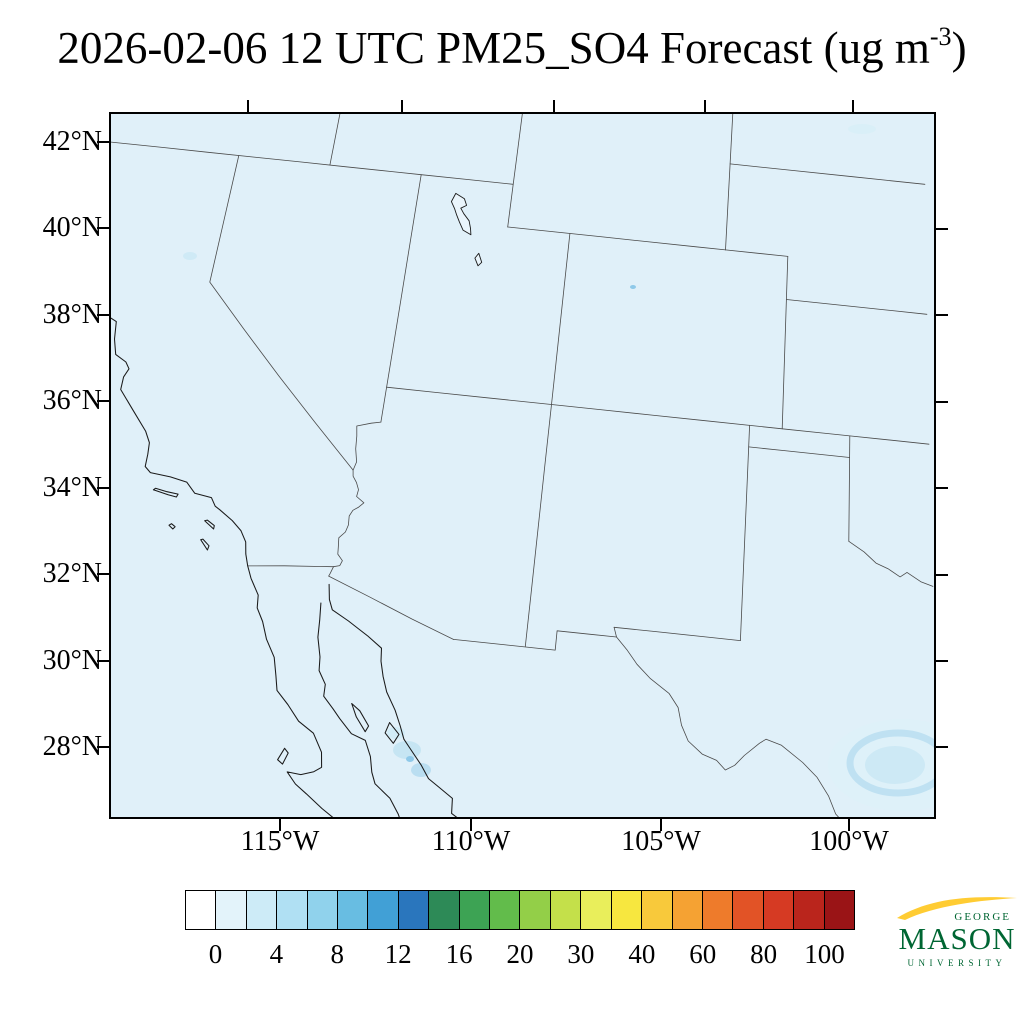  What do you see at coordinates (581, 954) in the screenshot?
I see `colorbar-tick-label: 30` at bounding box center [581, 954].